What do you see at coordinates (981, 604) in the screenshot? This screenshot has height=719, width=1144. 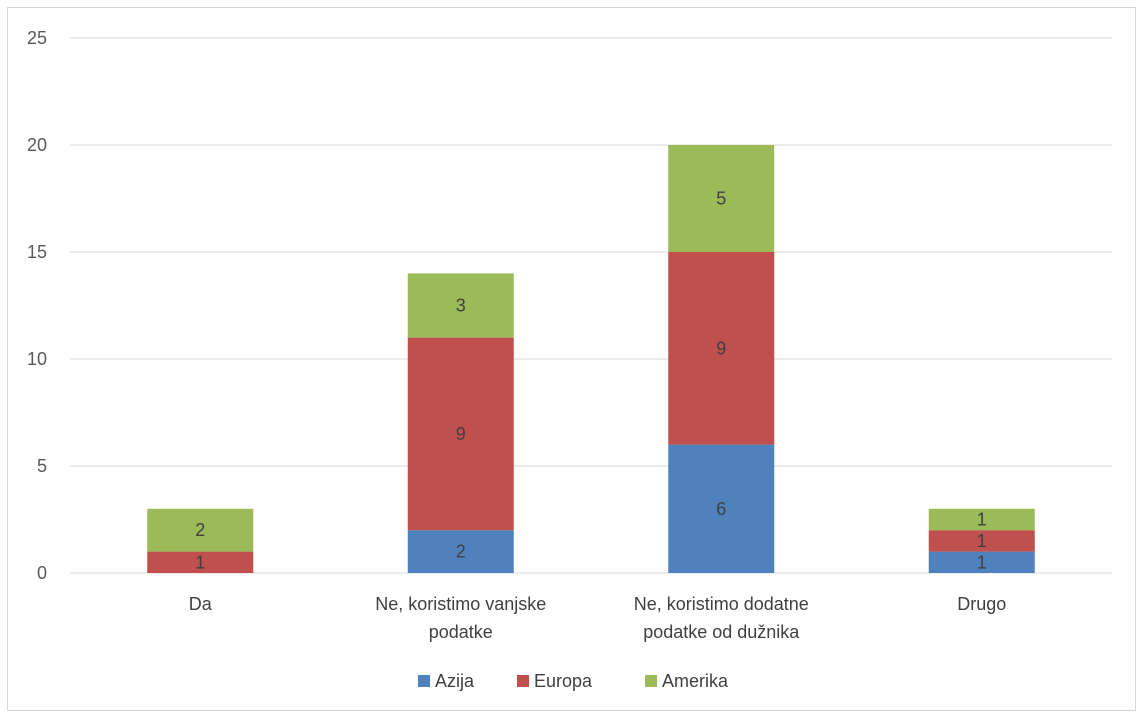 I see `x-category-label: Drugo` at bounding box center [981, 604].